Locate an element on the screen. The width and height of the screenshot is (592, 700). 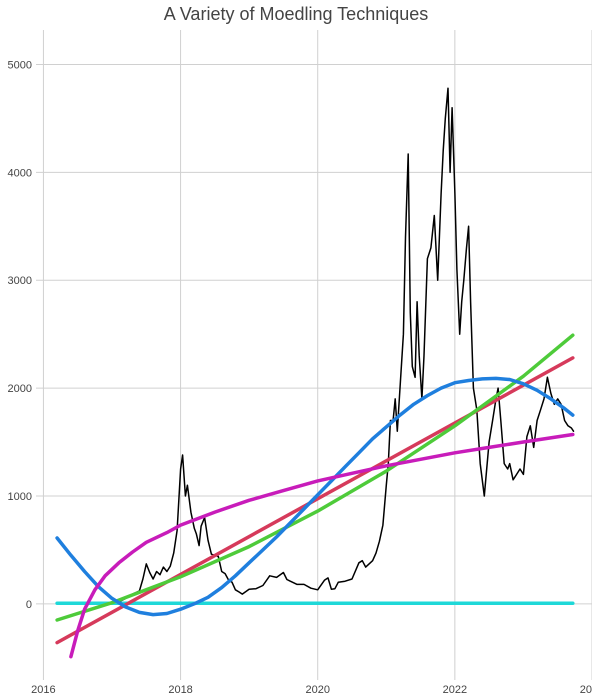
x-tick-label: 2020 is located at coordinates (317, 690).